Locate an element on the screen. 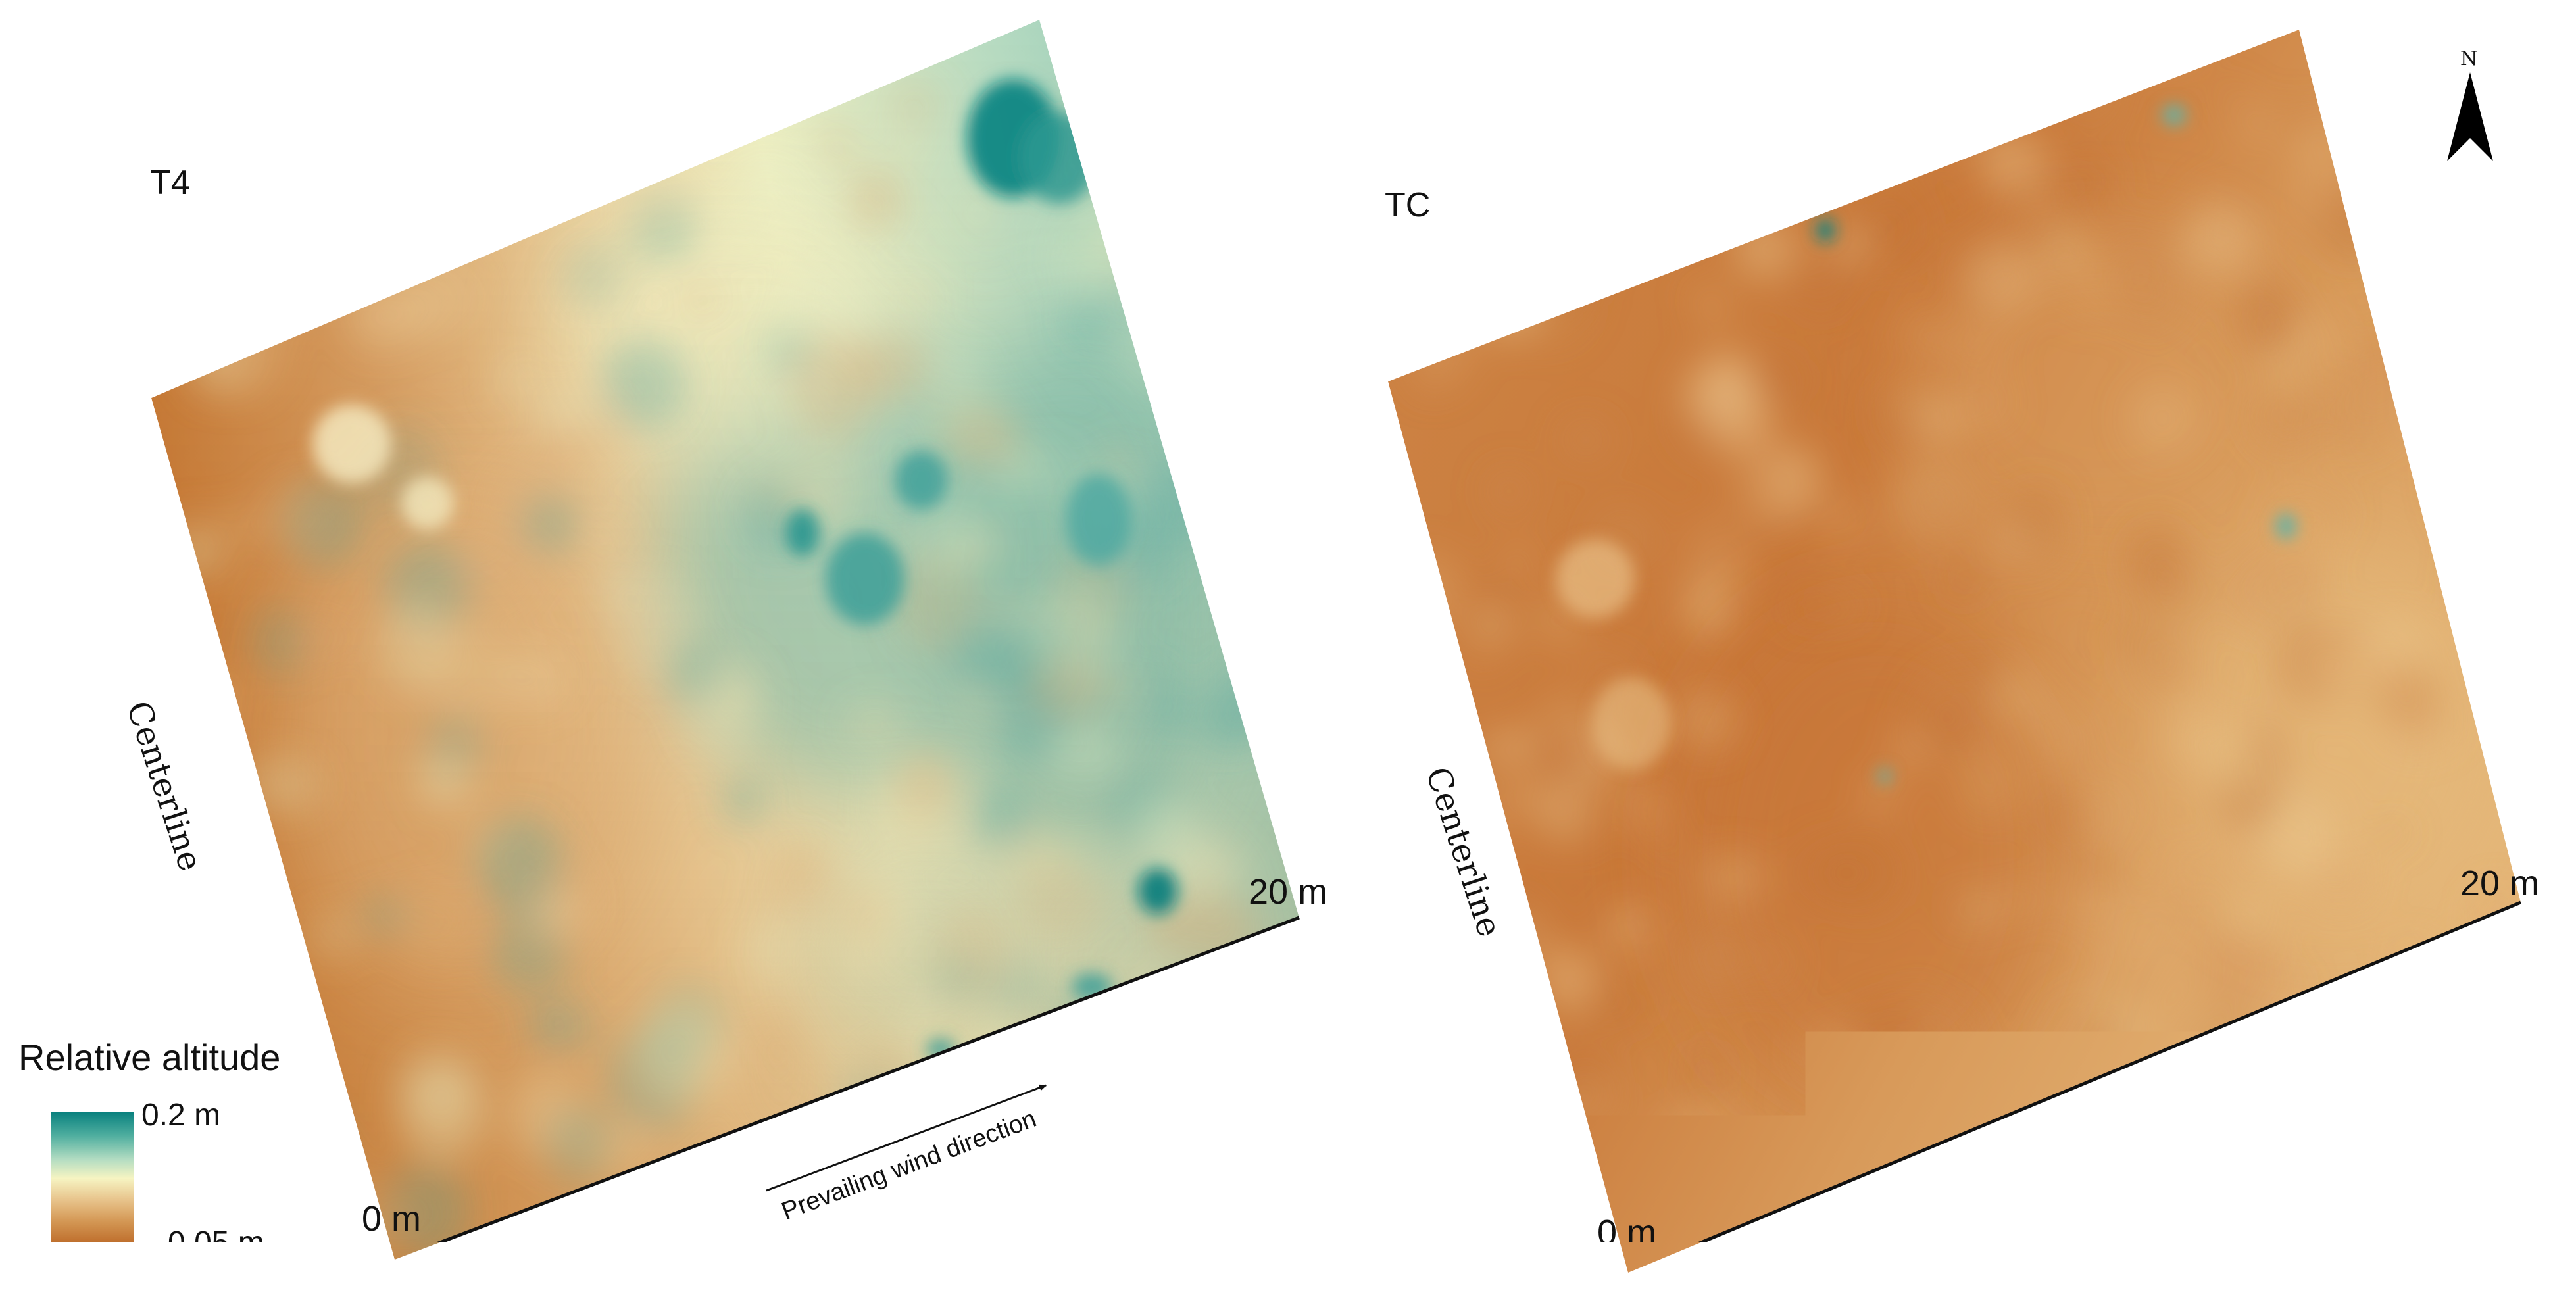 The width and height of the screenshot is (2576, 1303). tc-scale-end-label: 20 m is located at coordinates (2499, 883).